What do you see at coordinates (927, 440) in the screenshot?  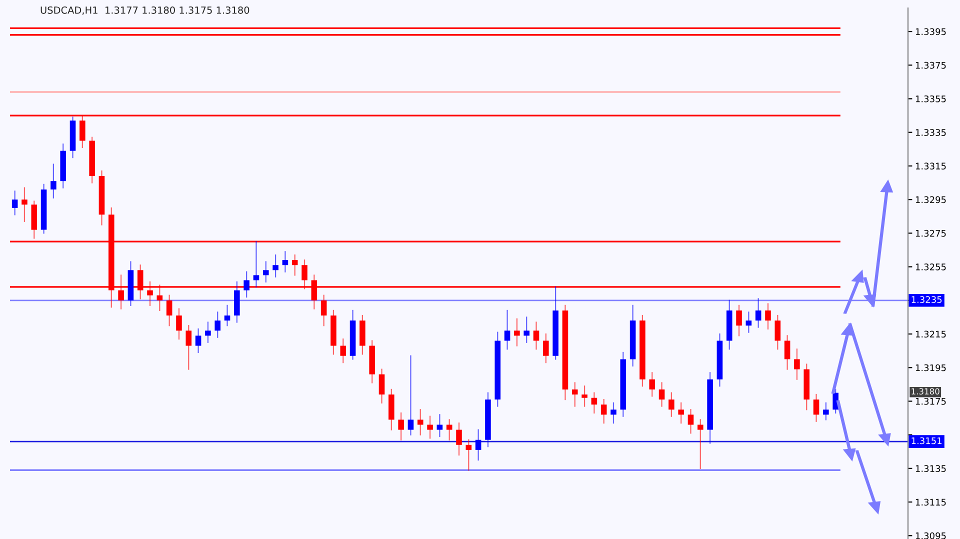 I see `ref-line-label: 1.3151` at bounding box center [927, 440].